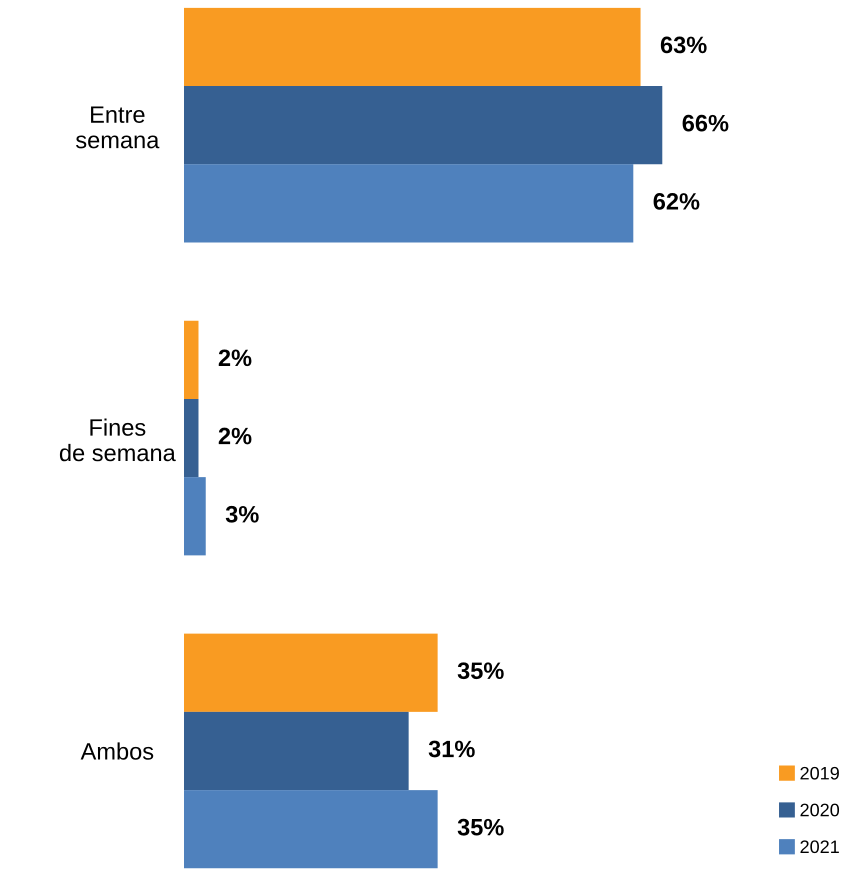 This screenshot has height=873, width=856. Describe the element at coordinates (820, 810) in the screenshot. I see `legend-label: 2020` at that location.